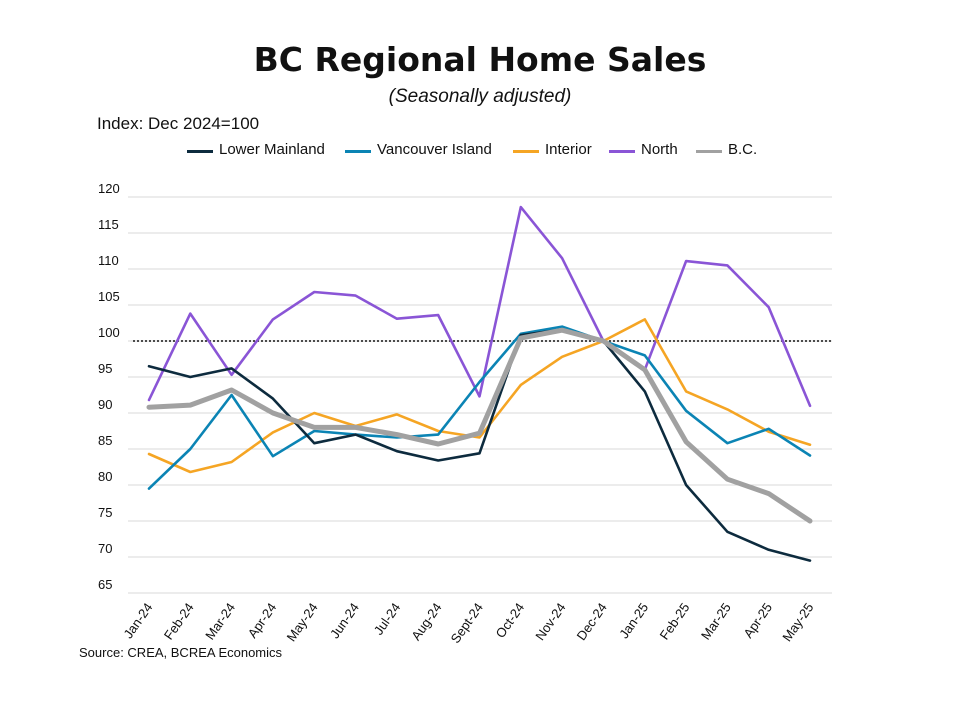 Image resolution: width=960 pixels, height=720 pixels. I want to click on x-tick-label: Aug-24, so click(426, 621).